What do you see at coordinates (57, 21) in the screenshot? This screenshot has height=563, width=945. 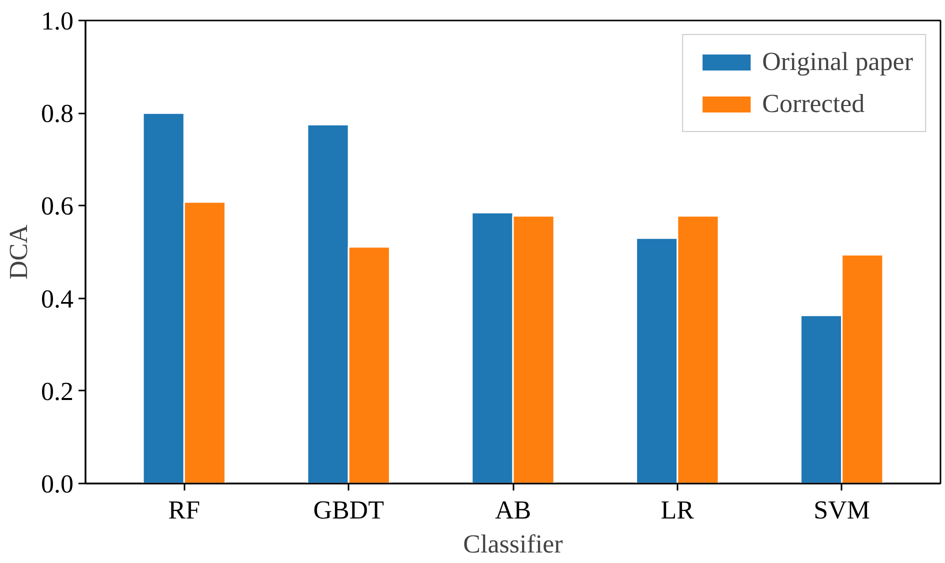 I see `y-tick-label: 1.0` at bounding box center [57, 21].